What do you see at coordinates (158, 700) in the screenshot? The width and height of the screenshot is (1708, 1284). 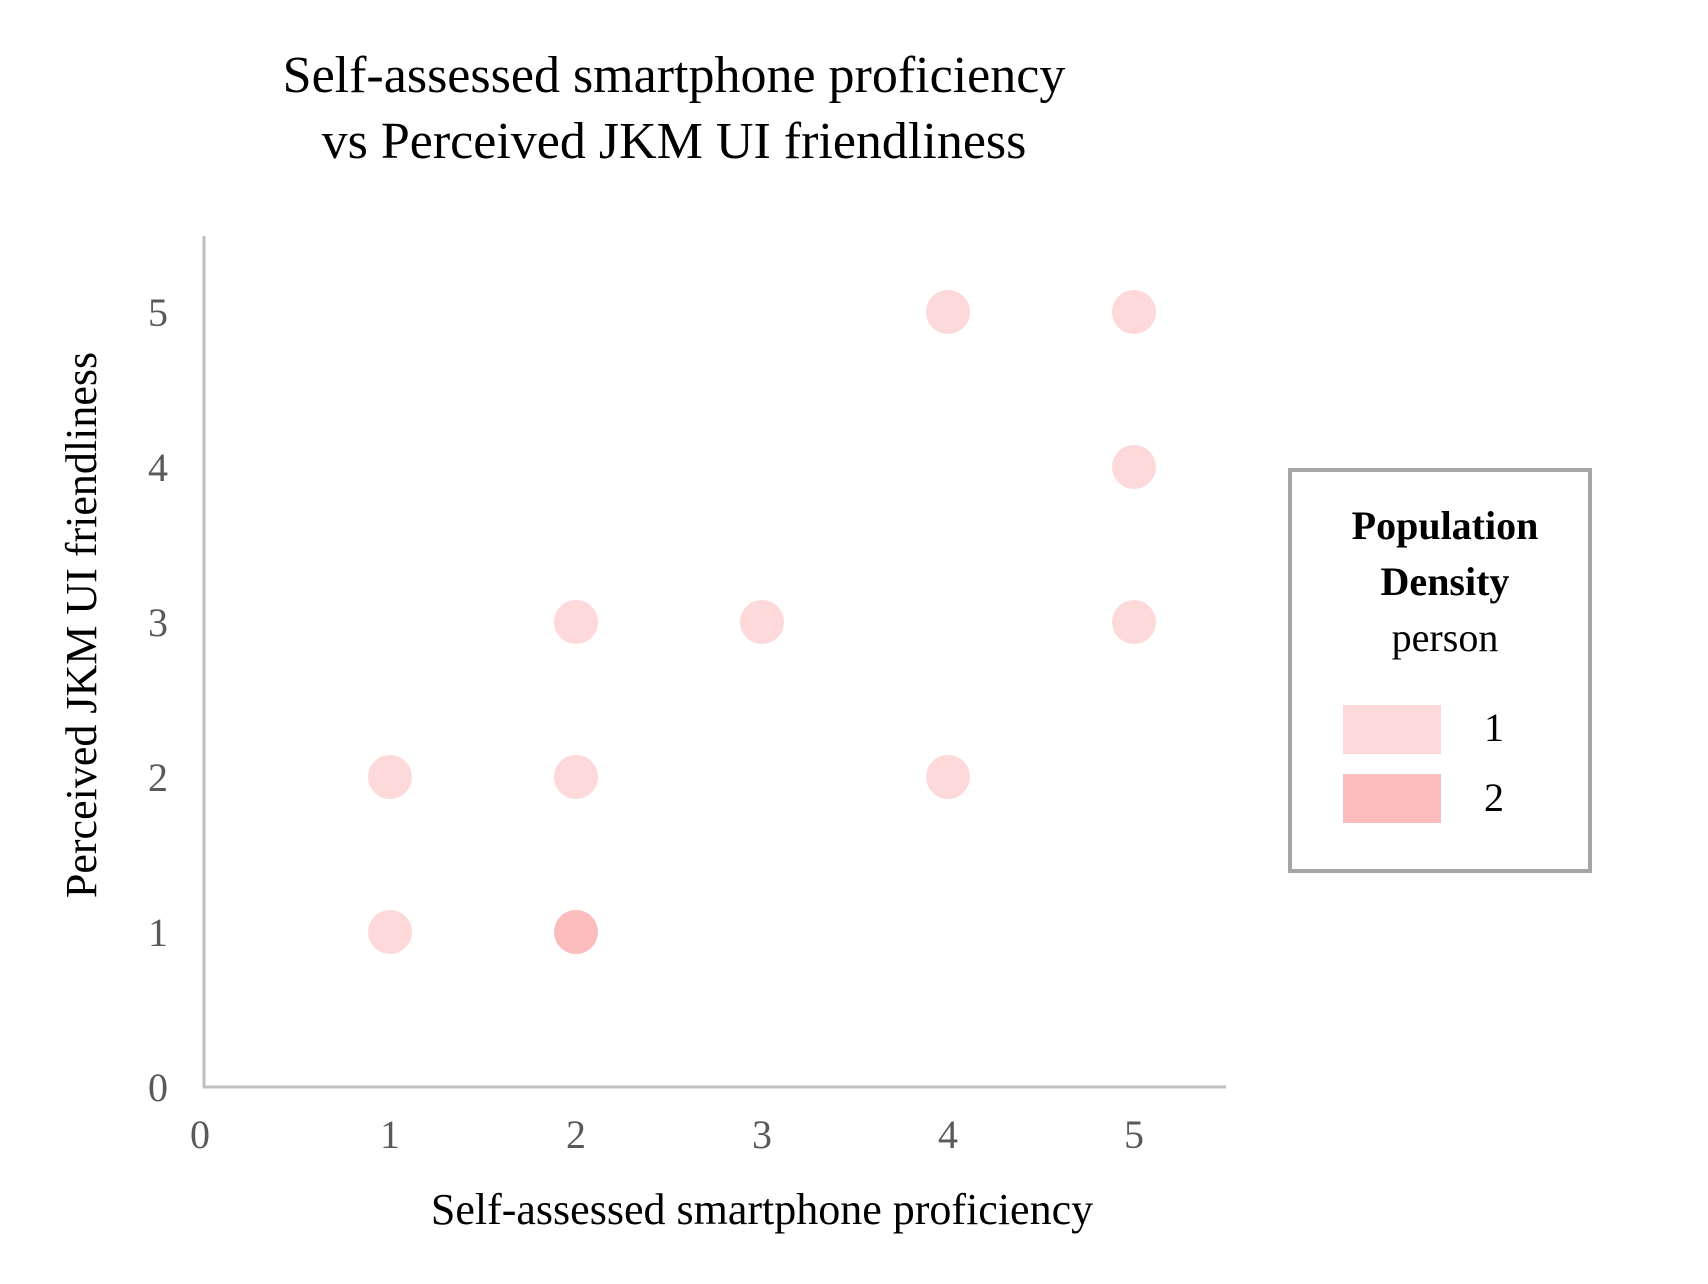 I see `y-tick-labels: 0 1 2 3 4 5` at bounding box center [158, 700].